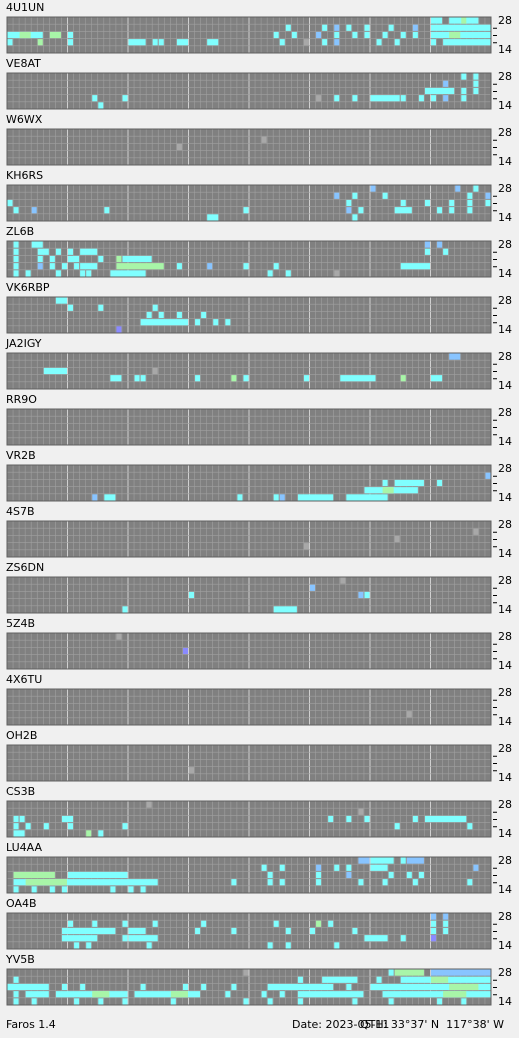 Image resolution: width=519 pixels, height=1038 pixels. What do you see at coordinates (28, 287) in the screenshot?
I see `station-name: VK6RBP` at bounding box center [28, 287].